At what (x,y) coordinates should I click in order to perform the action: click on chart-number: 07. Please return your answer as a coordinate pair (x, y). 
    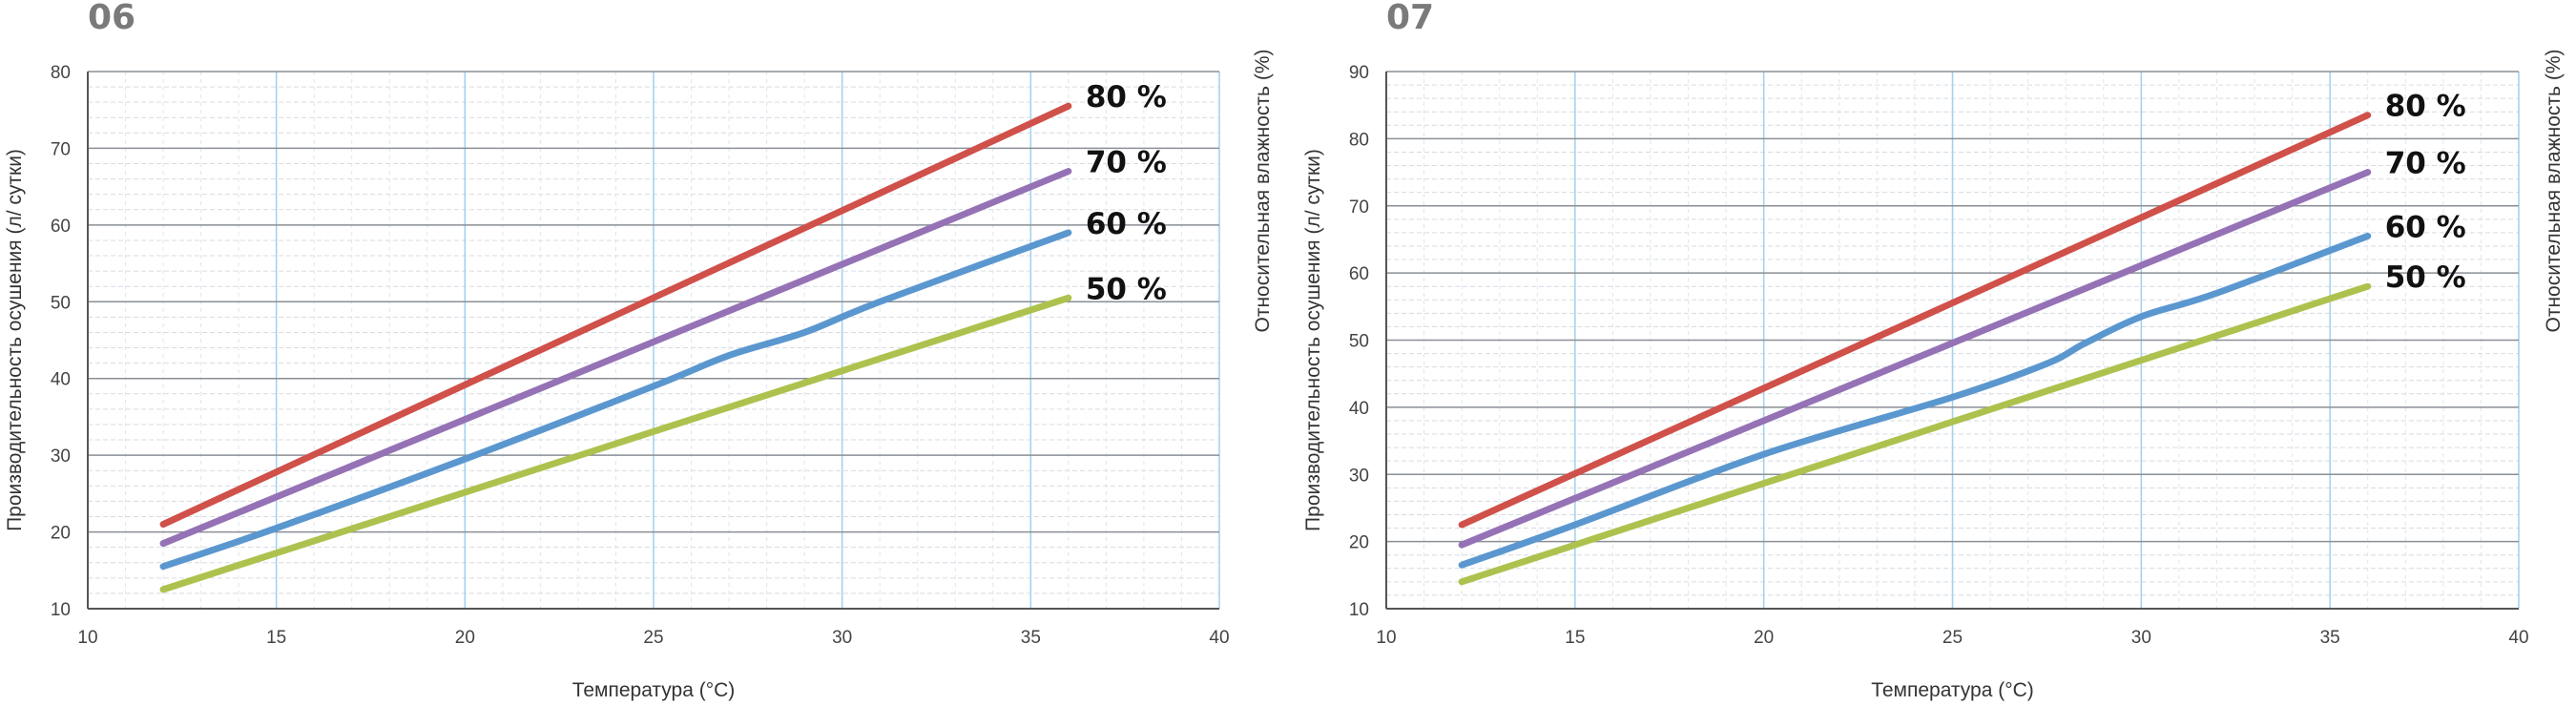
    Looking at the image, I should click on (1410, 18).